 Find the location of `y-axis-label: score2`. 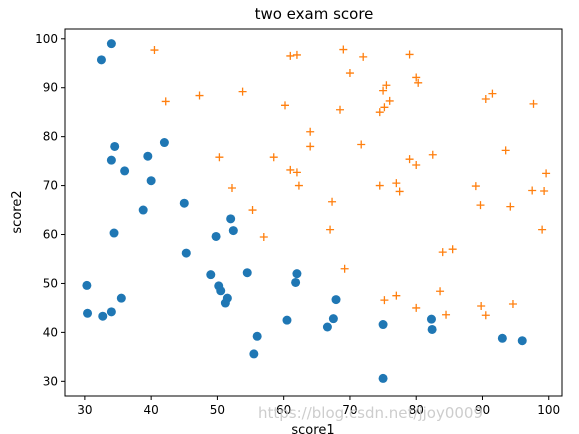

y-axis-label: score2 is located at coordinates (17, 211).